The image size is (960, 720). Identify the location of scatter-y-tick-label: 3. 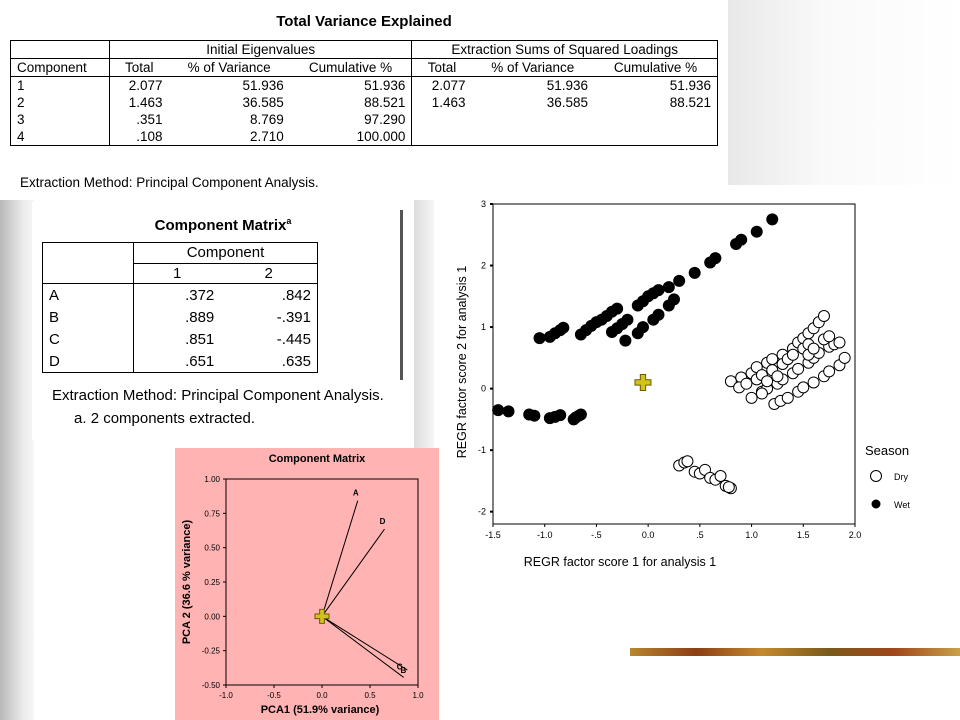
(483, 204).